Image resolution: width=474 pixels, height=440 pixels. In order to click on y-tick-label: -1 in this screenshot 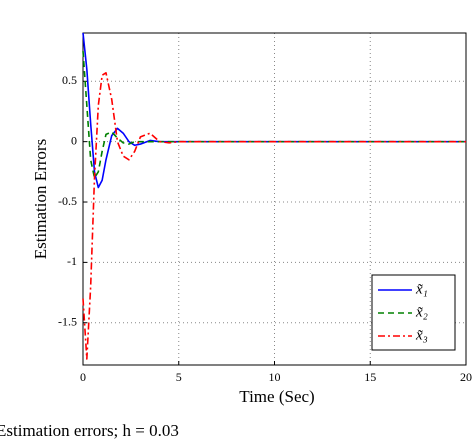, I will do `click(72, 261)`.